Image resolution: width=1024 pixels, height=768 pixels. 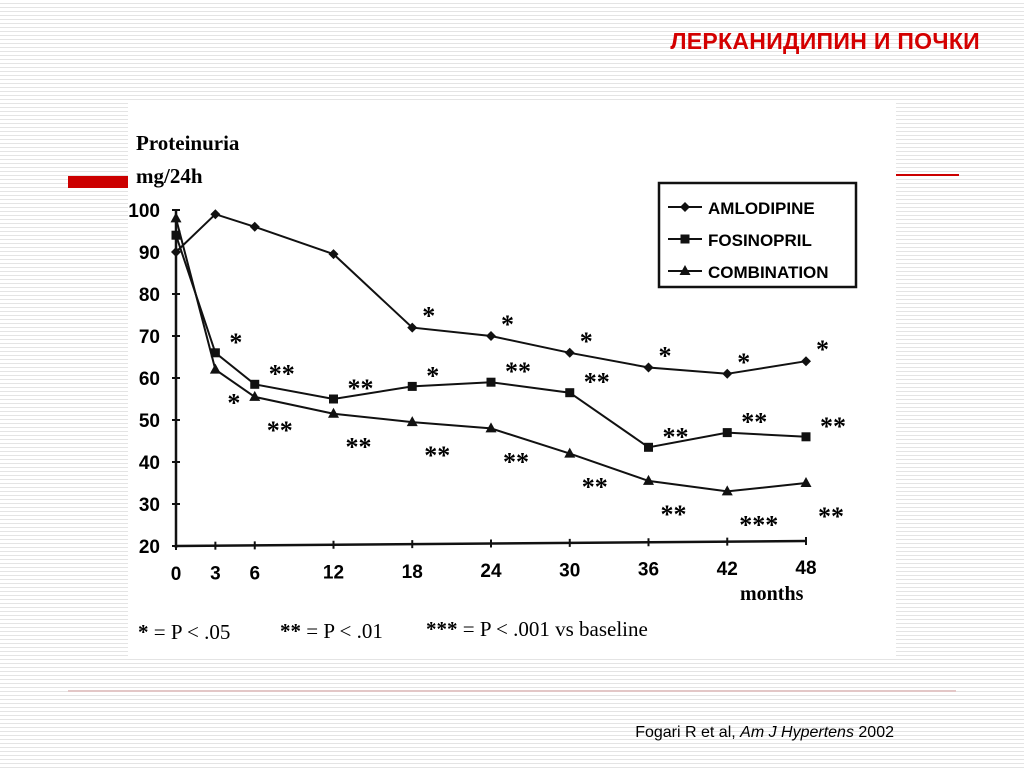 I want to click on legend-marker-combination, so click(x=685, y=270).